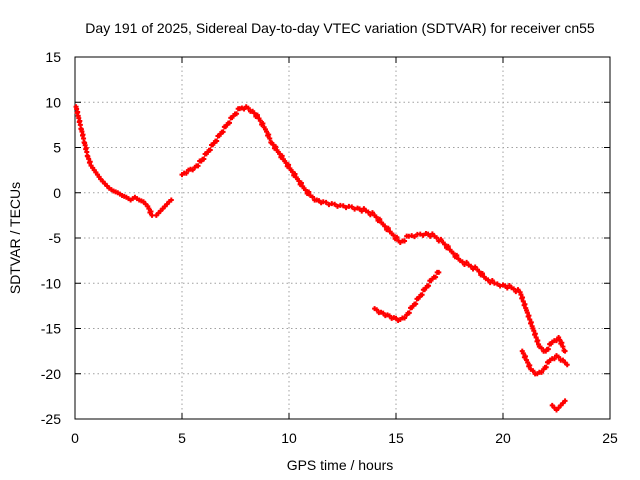 The width and height of the screenshot is (640, 480). Describe the element at coordinates (51, 374) in the screenshot. I see `y-tick-label: -20` at that location.